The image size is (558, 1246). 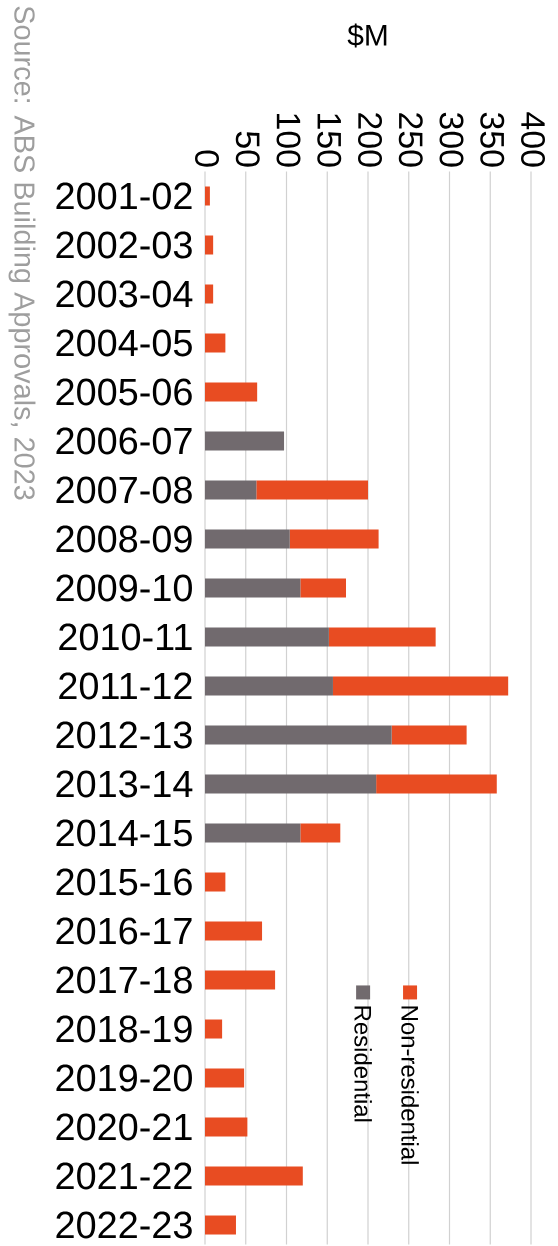 What do you see at coordinates (451, 139) in the screenshot?
I see `x-tick-label: 300` at bounding box center [451, 139].